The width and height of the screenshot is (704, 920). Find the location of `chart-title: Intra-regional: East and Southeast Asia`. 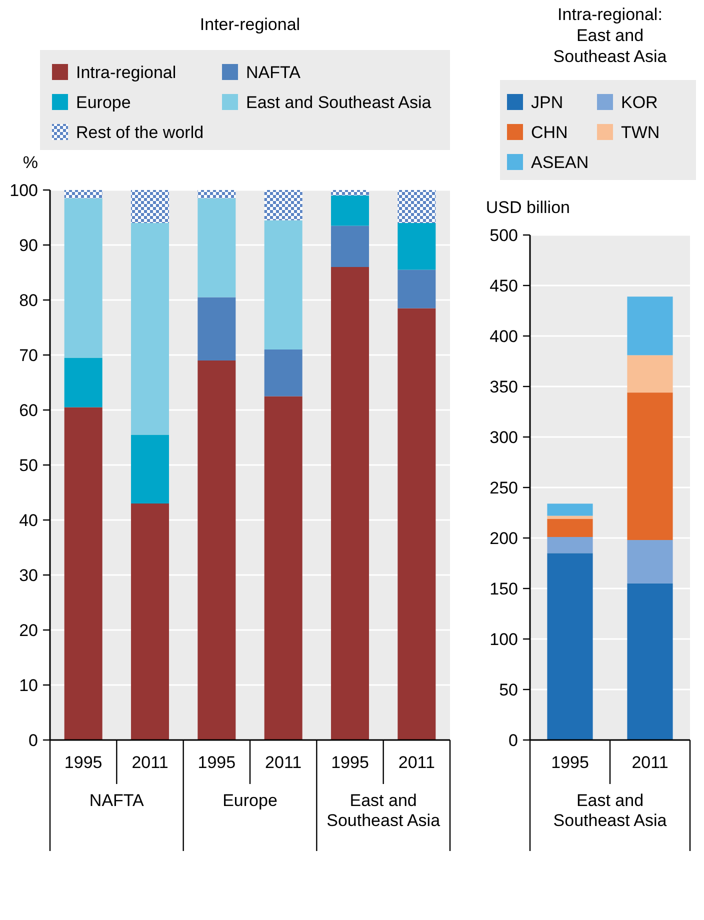

chart-title: Intra-regional: East and Southeast Asia is located at coordinates (610, 35).